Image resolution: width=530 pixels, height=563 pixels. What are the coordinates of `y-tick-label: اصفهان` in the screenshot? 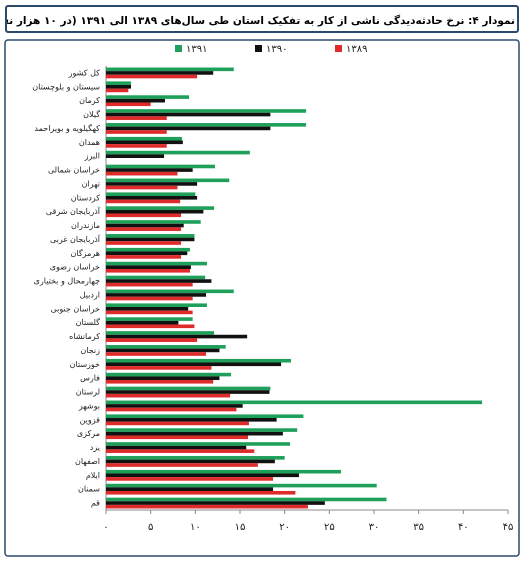 It's located at (87, 461).